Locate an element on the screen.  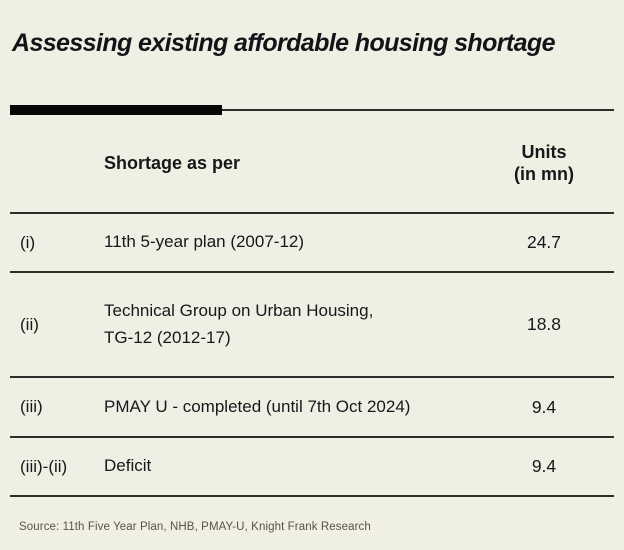
row-description: Deficit is located at coordinates (289, 466).